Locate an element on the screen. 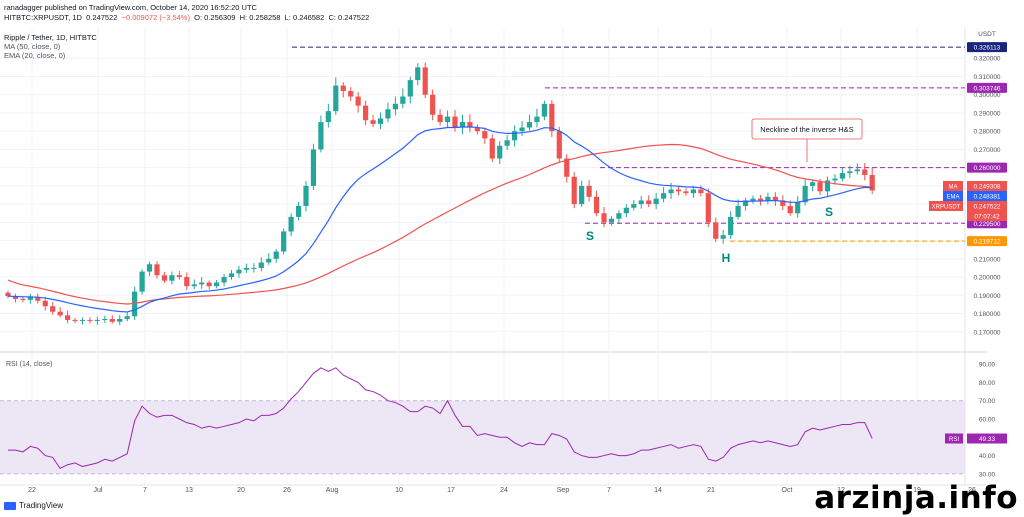 The width and height of the screenshot is (1024, 517). ema-tag-bg is located at coordinates (953, 196).